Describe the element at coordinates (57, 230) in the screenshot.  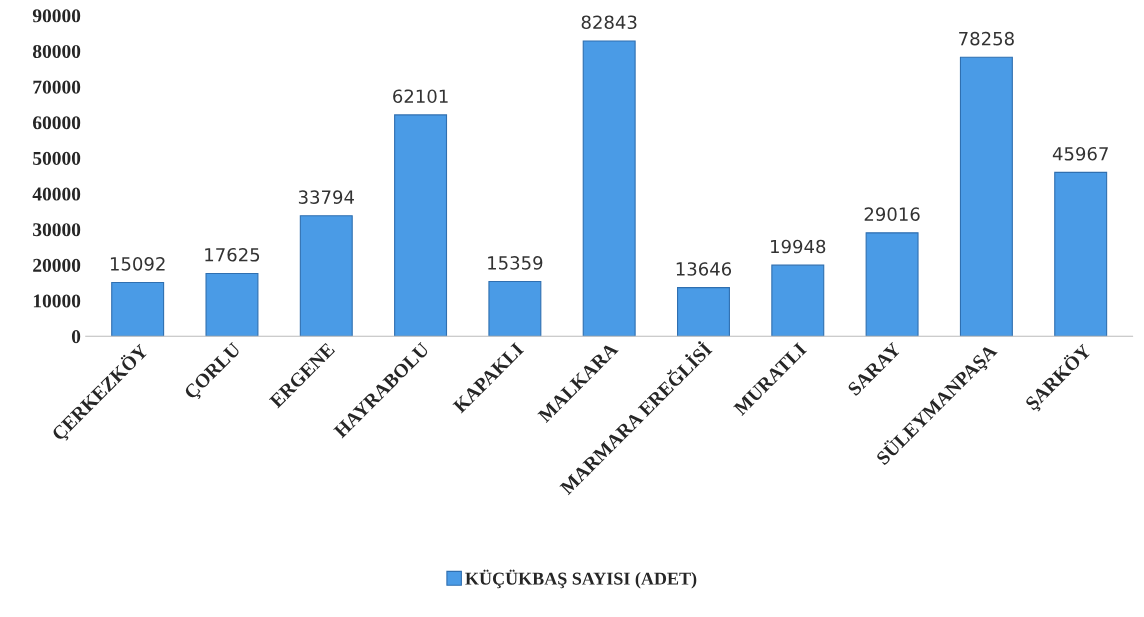
I see `y-tick-label: 30000` at that location.